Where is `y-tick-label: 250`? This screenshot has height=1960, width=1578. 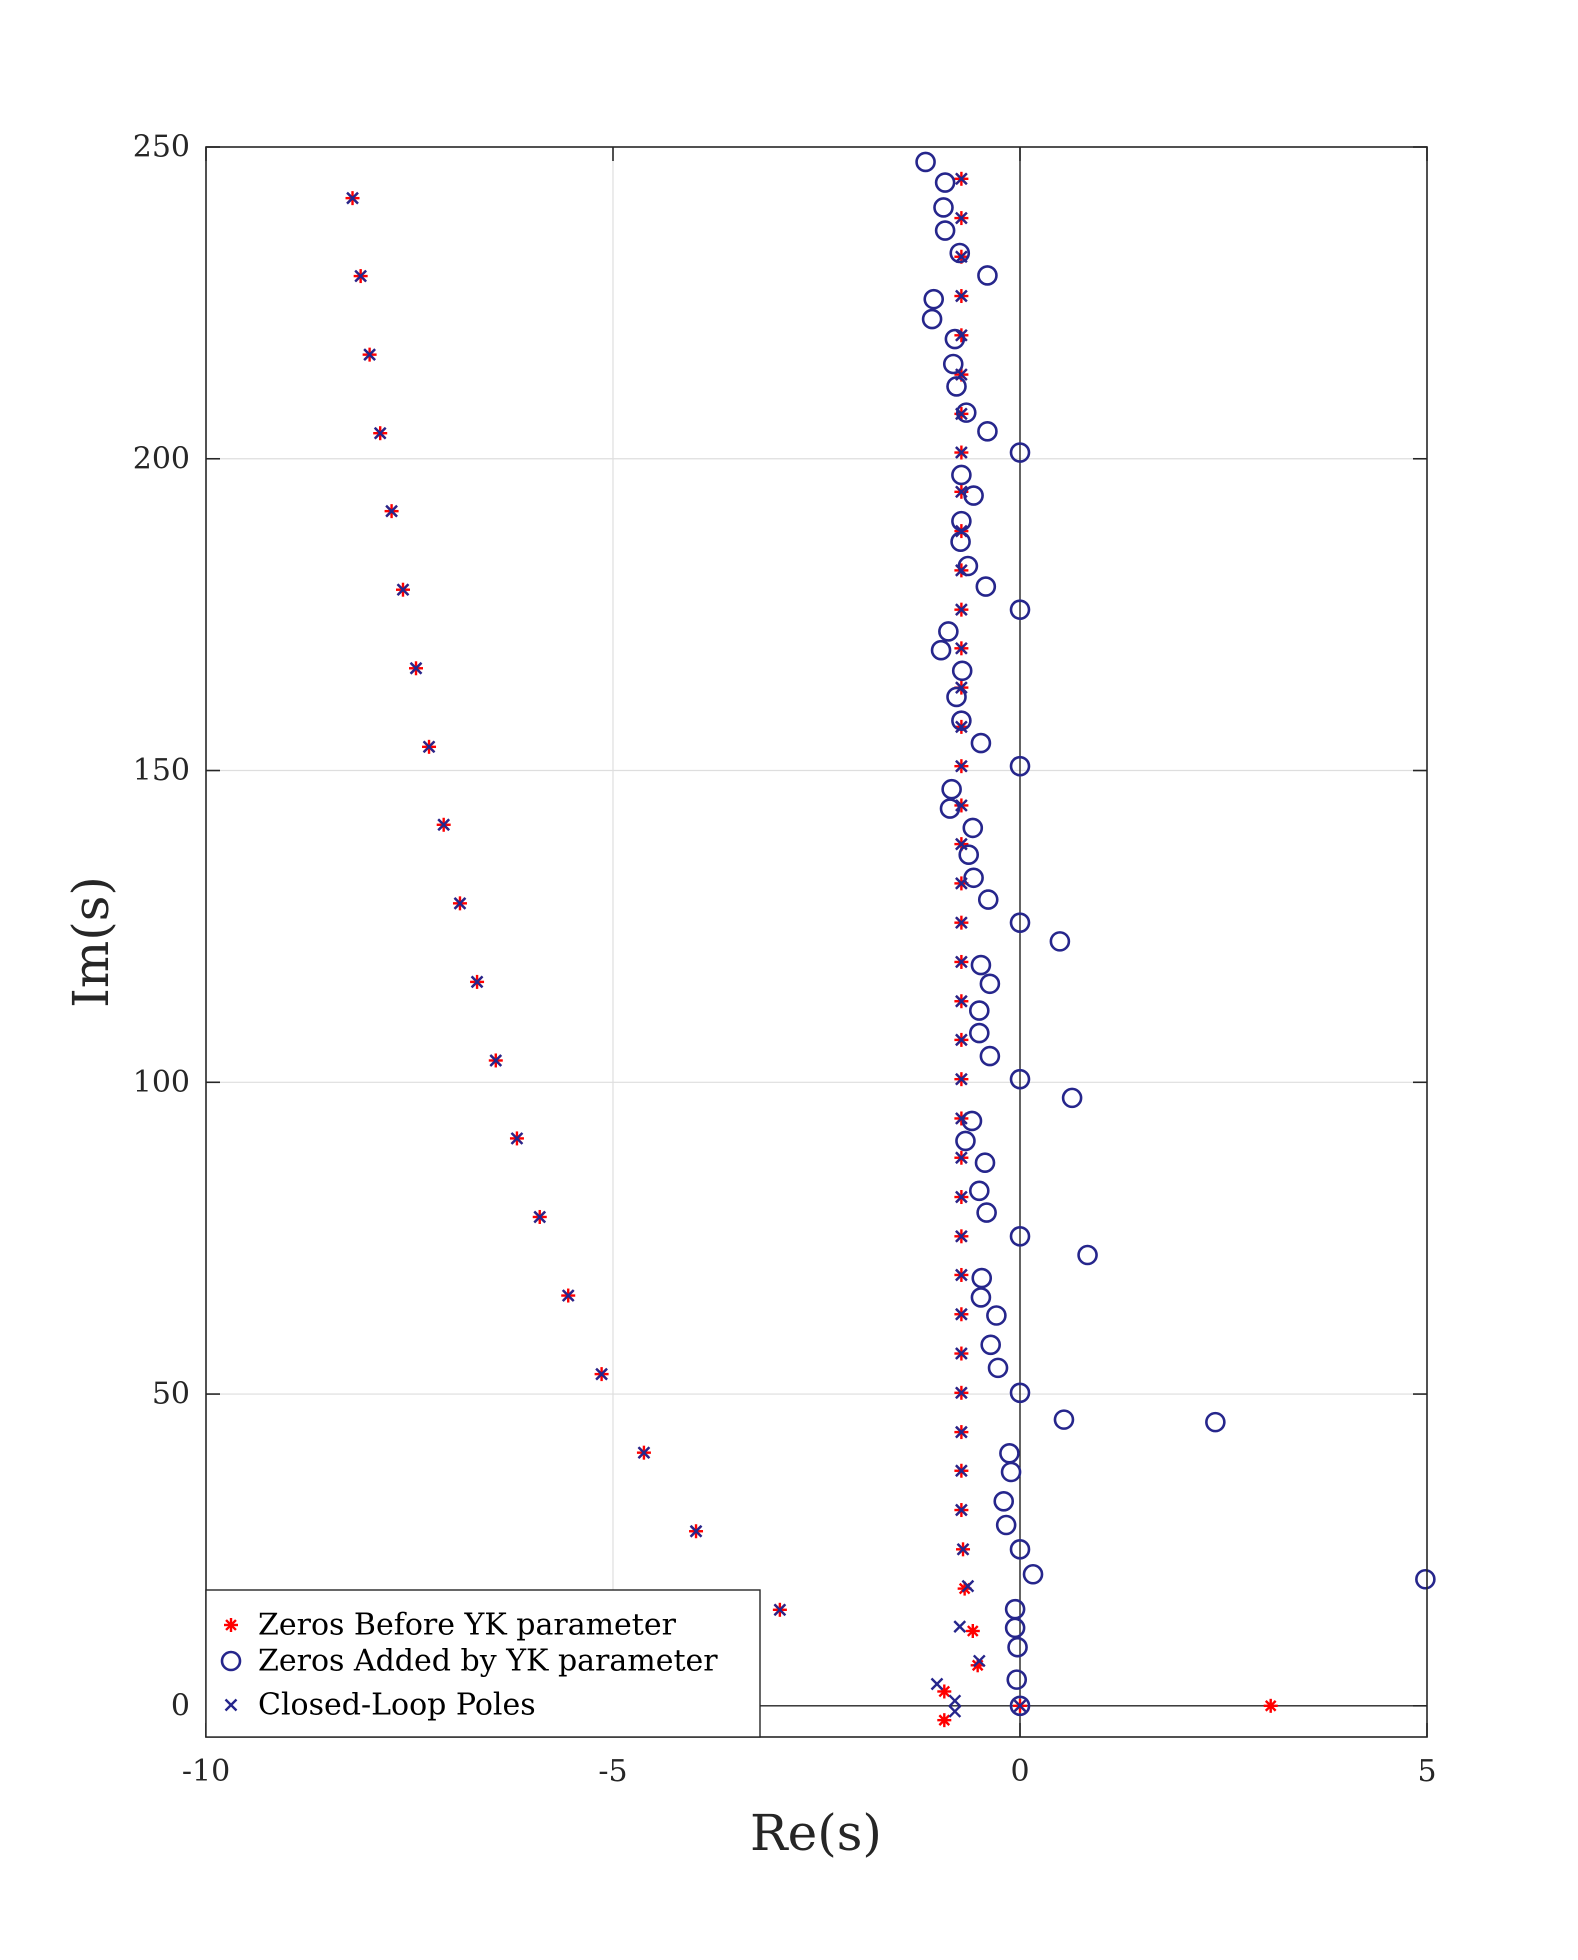
y-tick-label: 250 is located at coordinates (161, 147).